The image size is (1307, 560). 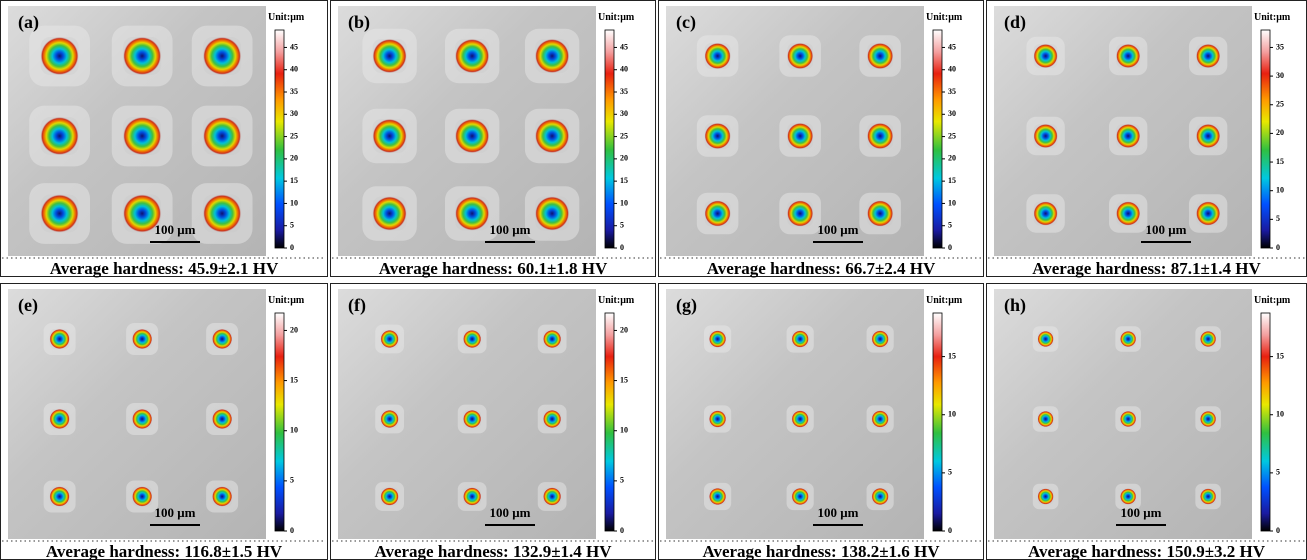 I want to click on panel-label: (f), so click(x=357, y=305).